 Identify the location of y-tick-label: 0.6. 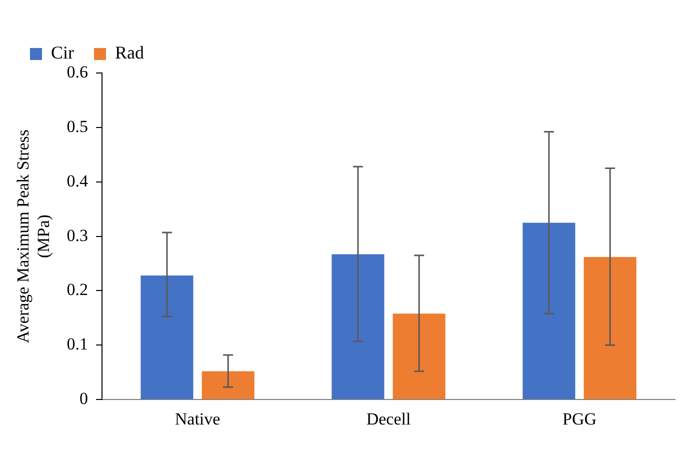
(77, 72).